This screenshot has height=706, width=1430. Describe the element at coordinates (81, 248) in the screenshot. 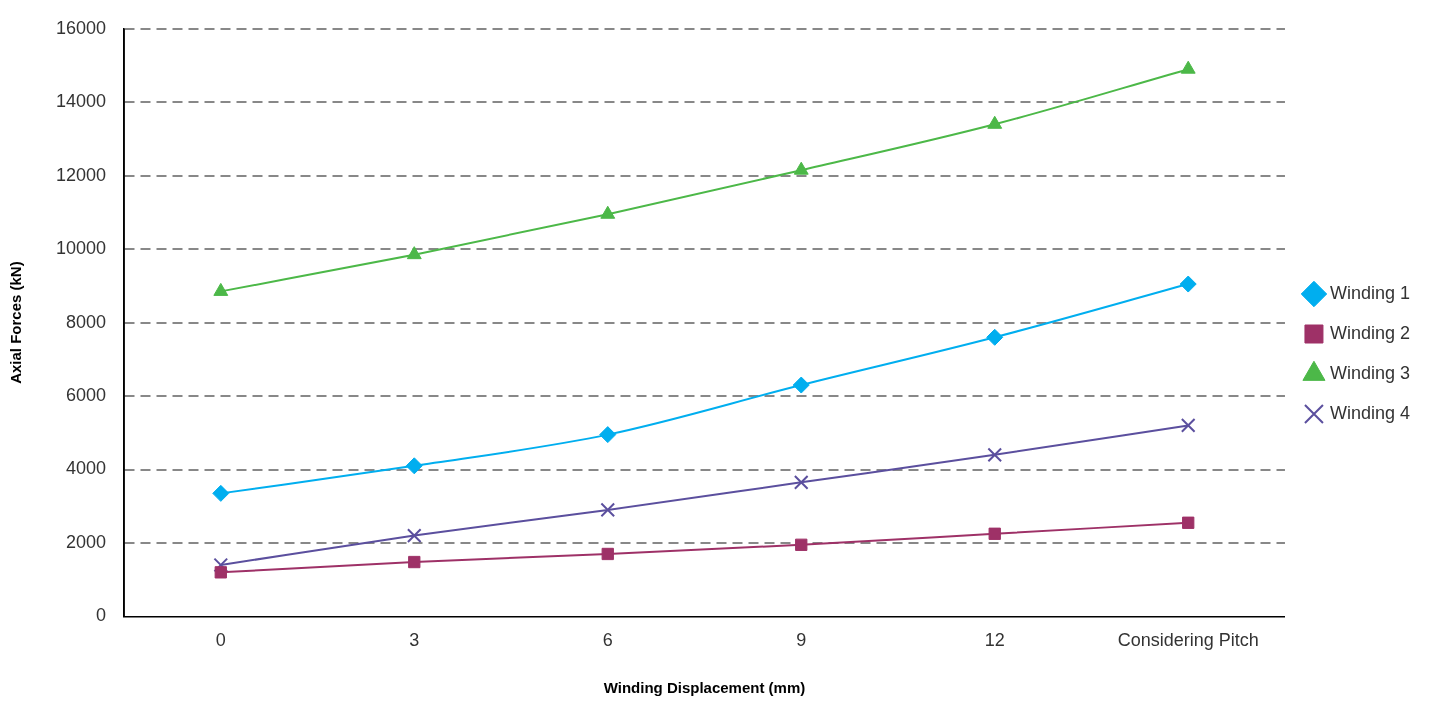

I see `y-tick-label: 10000` at that location.